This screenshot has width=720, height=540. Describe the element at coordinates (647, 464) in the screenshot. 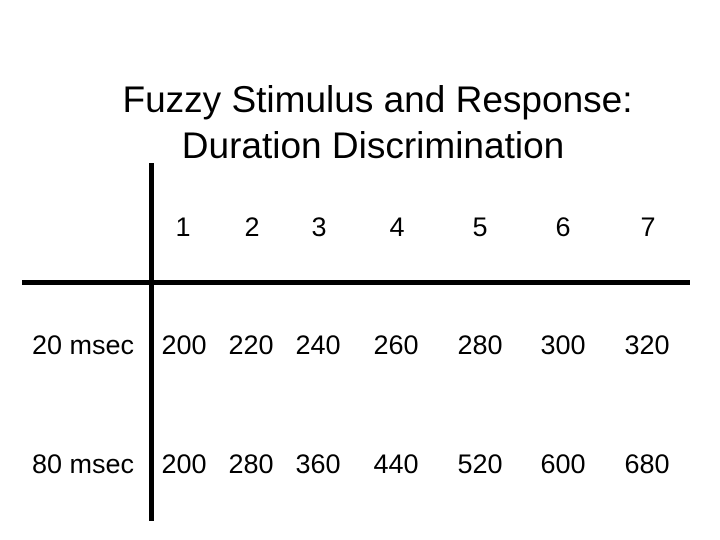

I see `table-cell: 680` at that location.